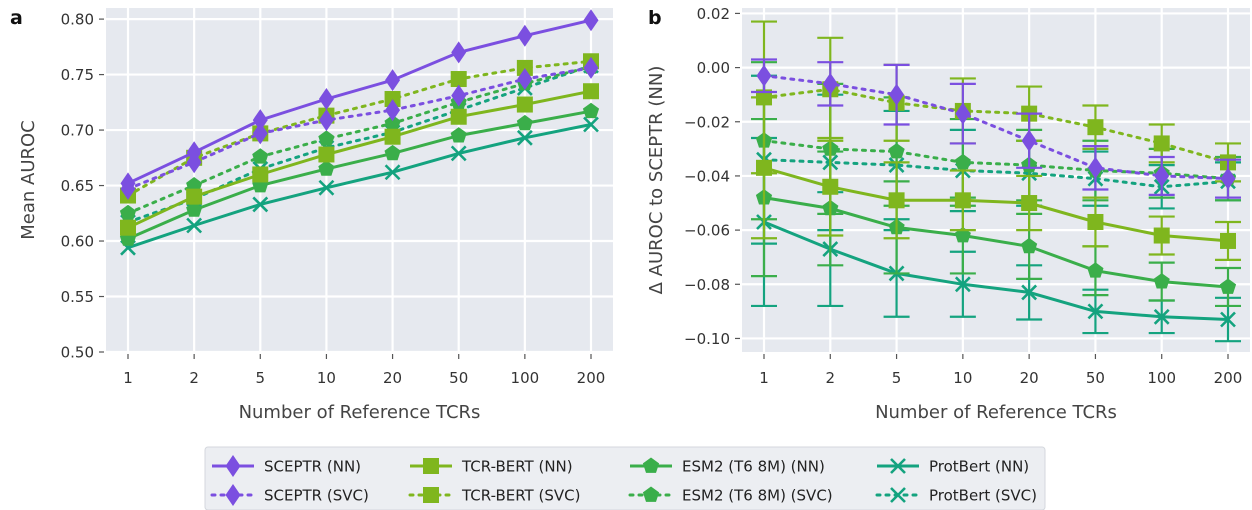 The height and width of the screenshot is (510, 1252). I want to click on series-esm2-t6-8m-nn, so click(996, 212).